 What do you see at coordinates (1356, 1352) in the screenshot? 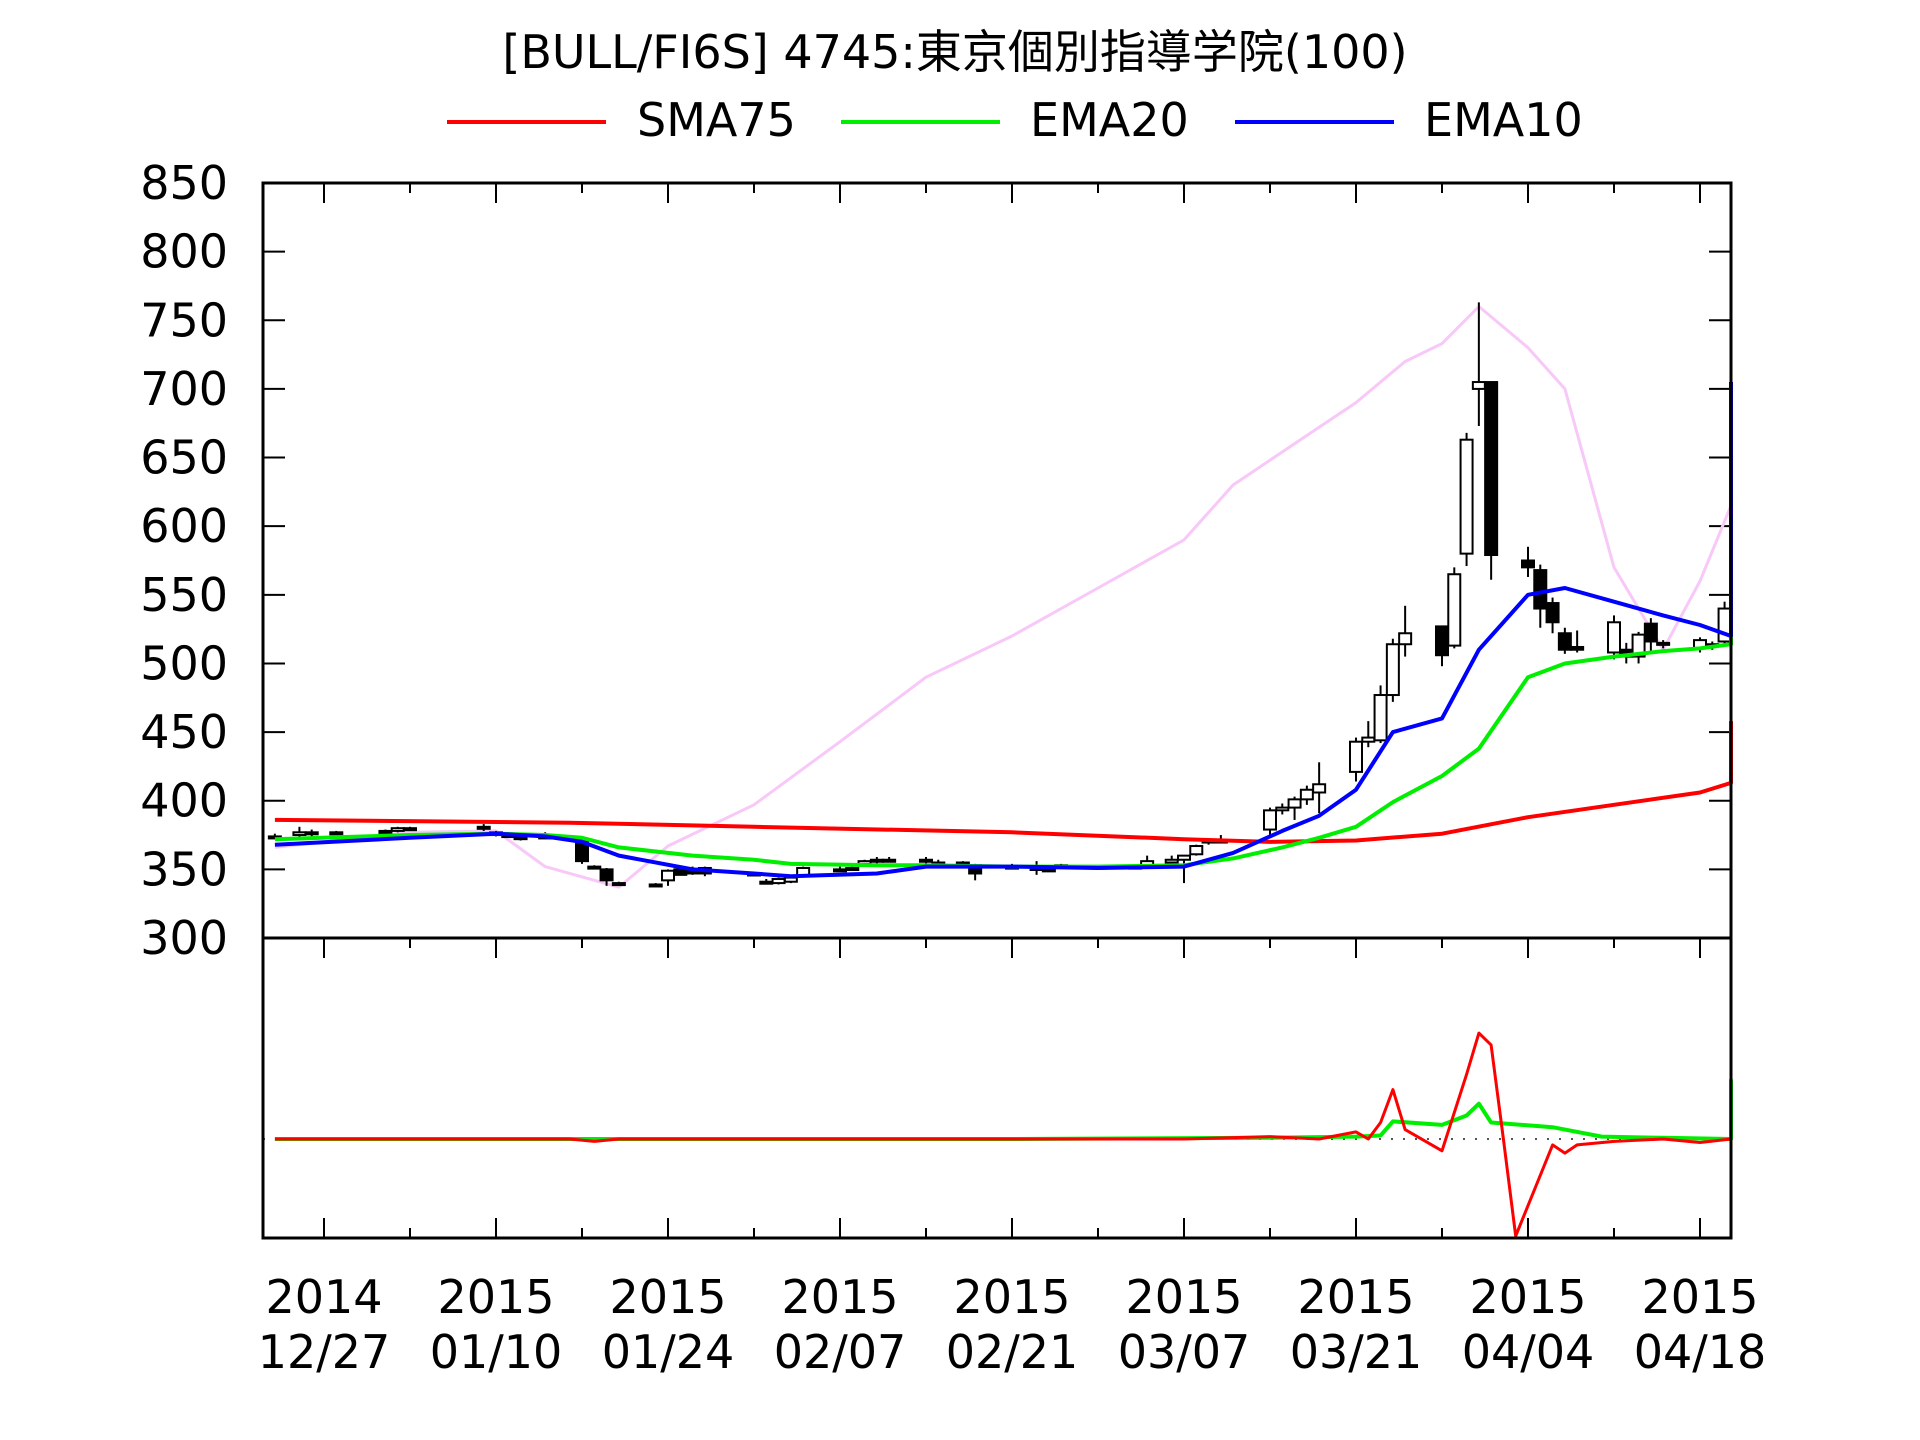
I see `x-tick-date: 03/21` at bounding box center [1356, 1352].